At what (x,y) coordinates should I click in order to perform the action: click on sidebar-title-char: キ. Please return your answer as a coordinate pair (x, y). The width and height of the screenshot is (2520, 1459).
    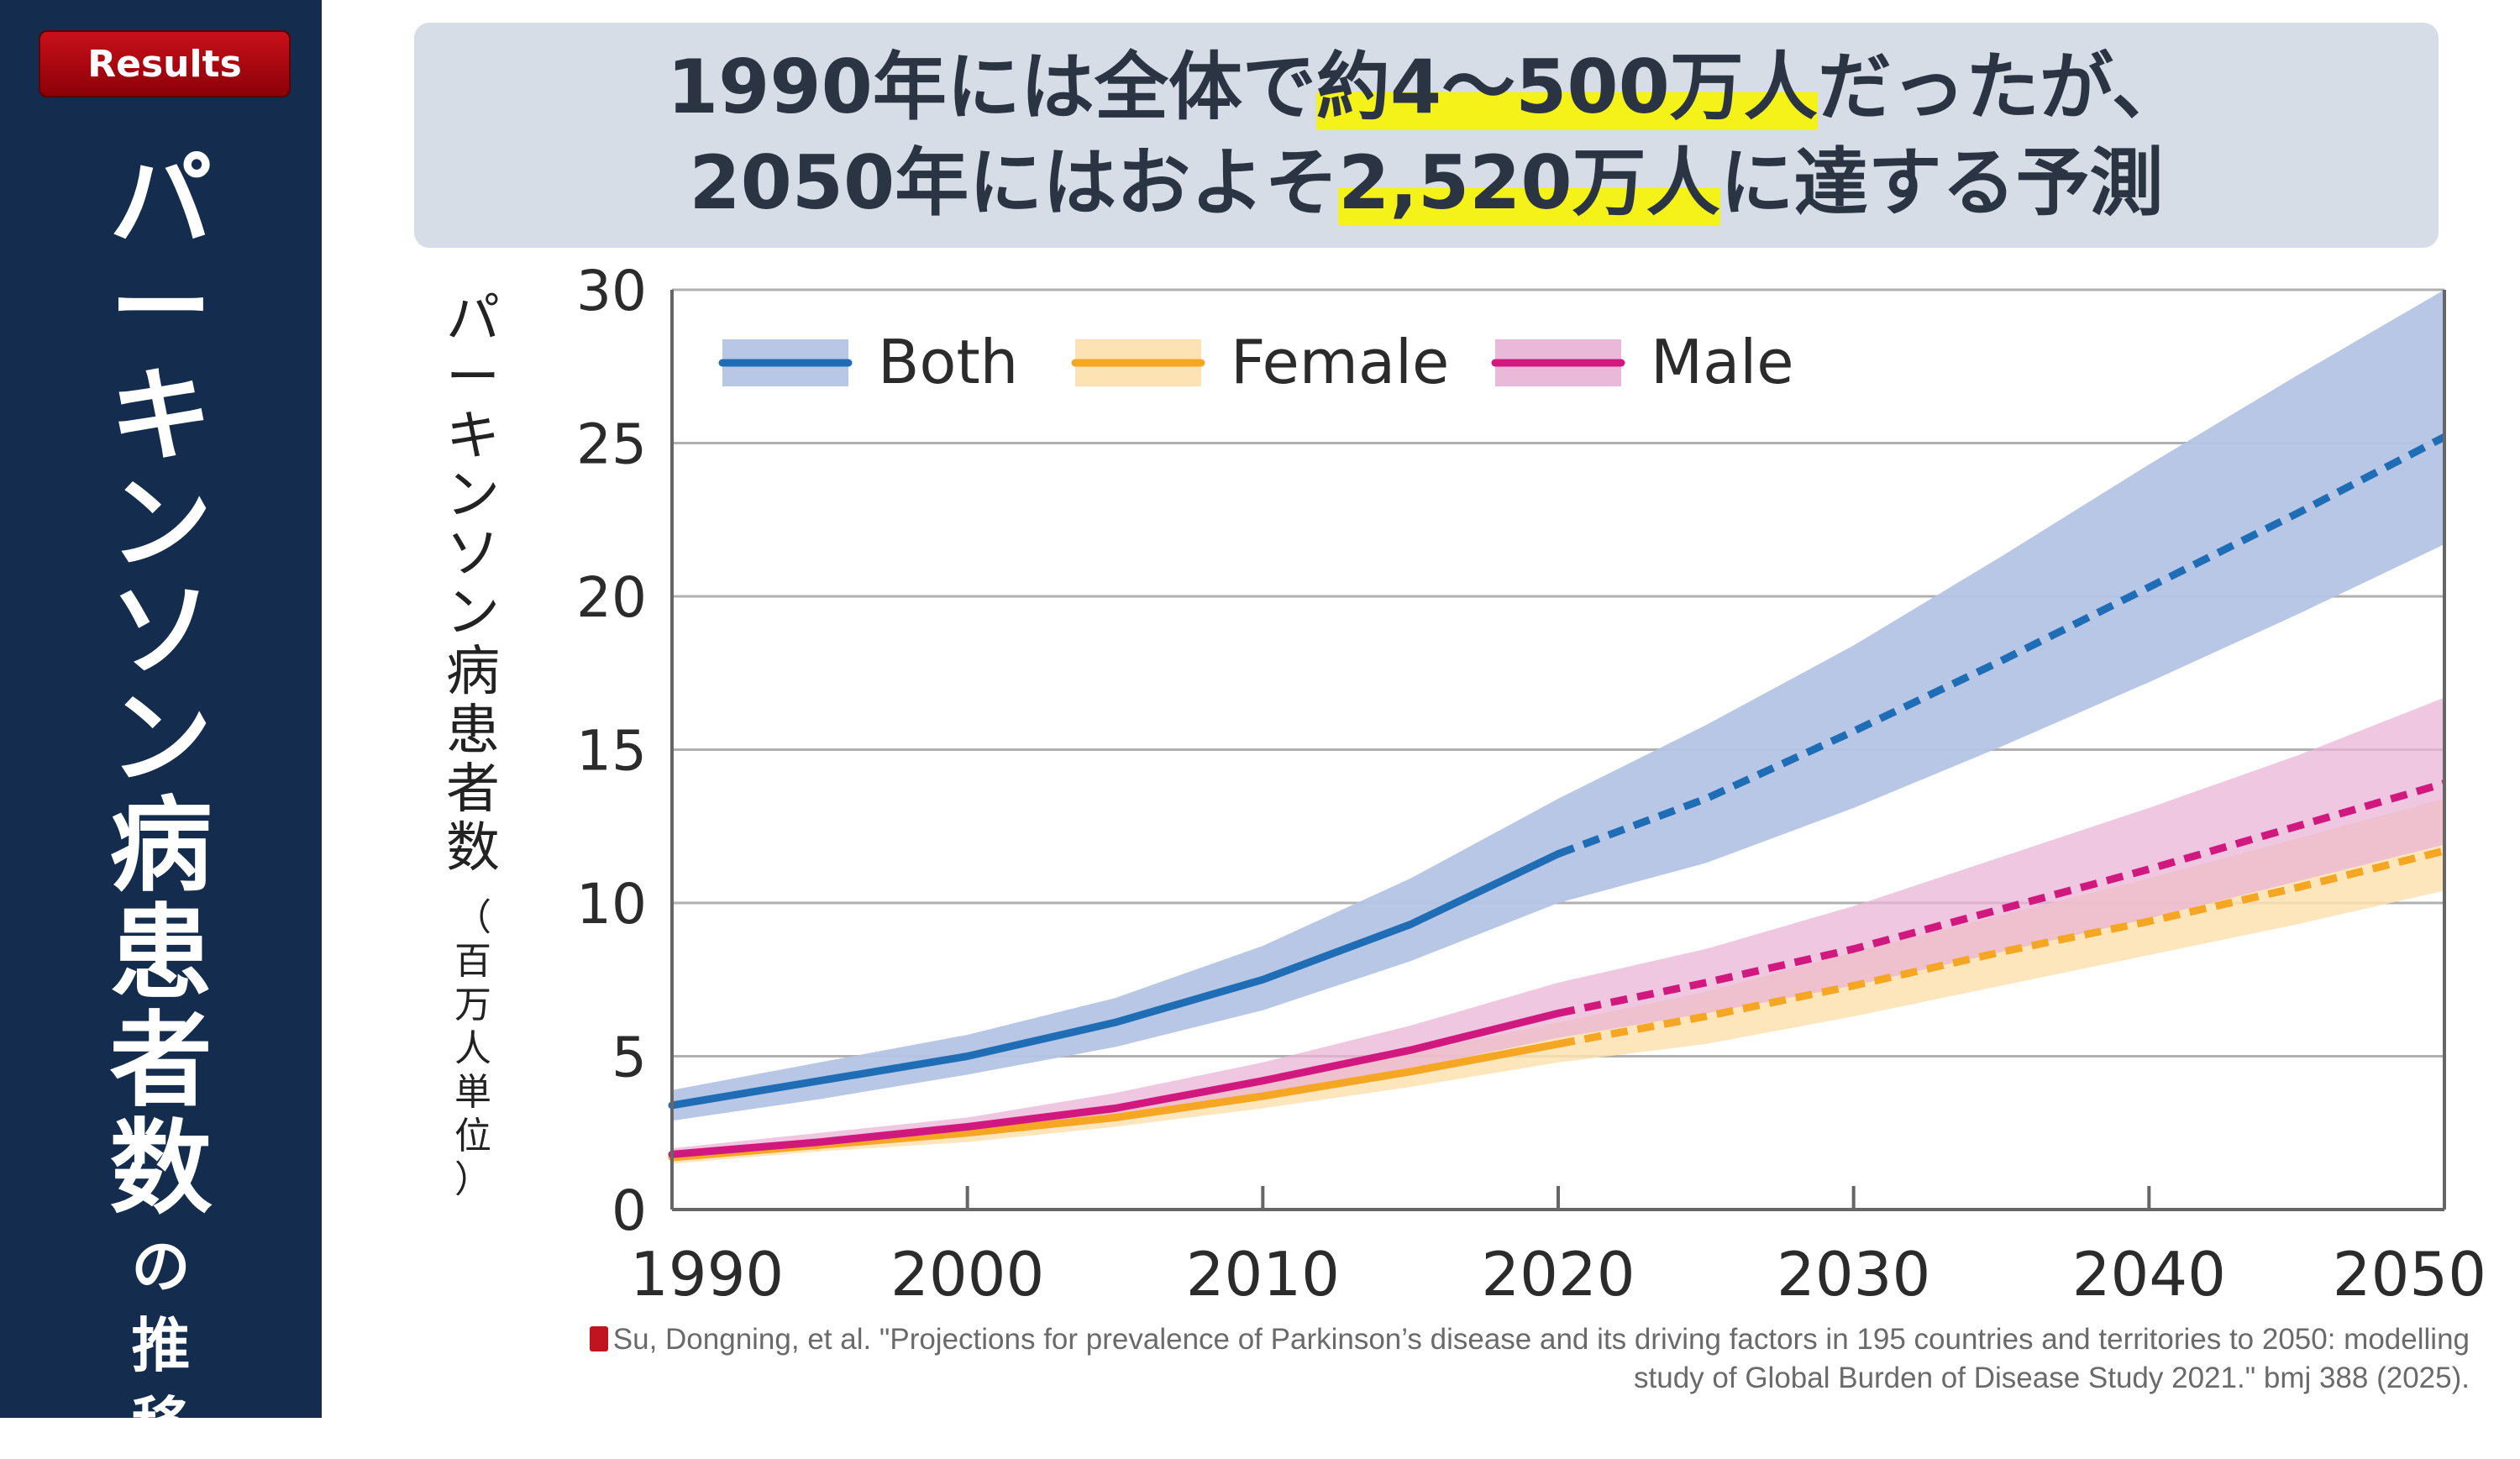
    Looking at the image, I should click on (161, 415).